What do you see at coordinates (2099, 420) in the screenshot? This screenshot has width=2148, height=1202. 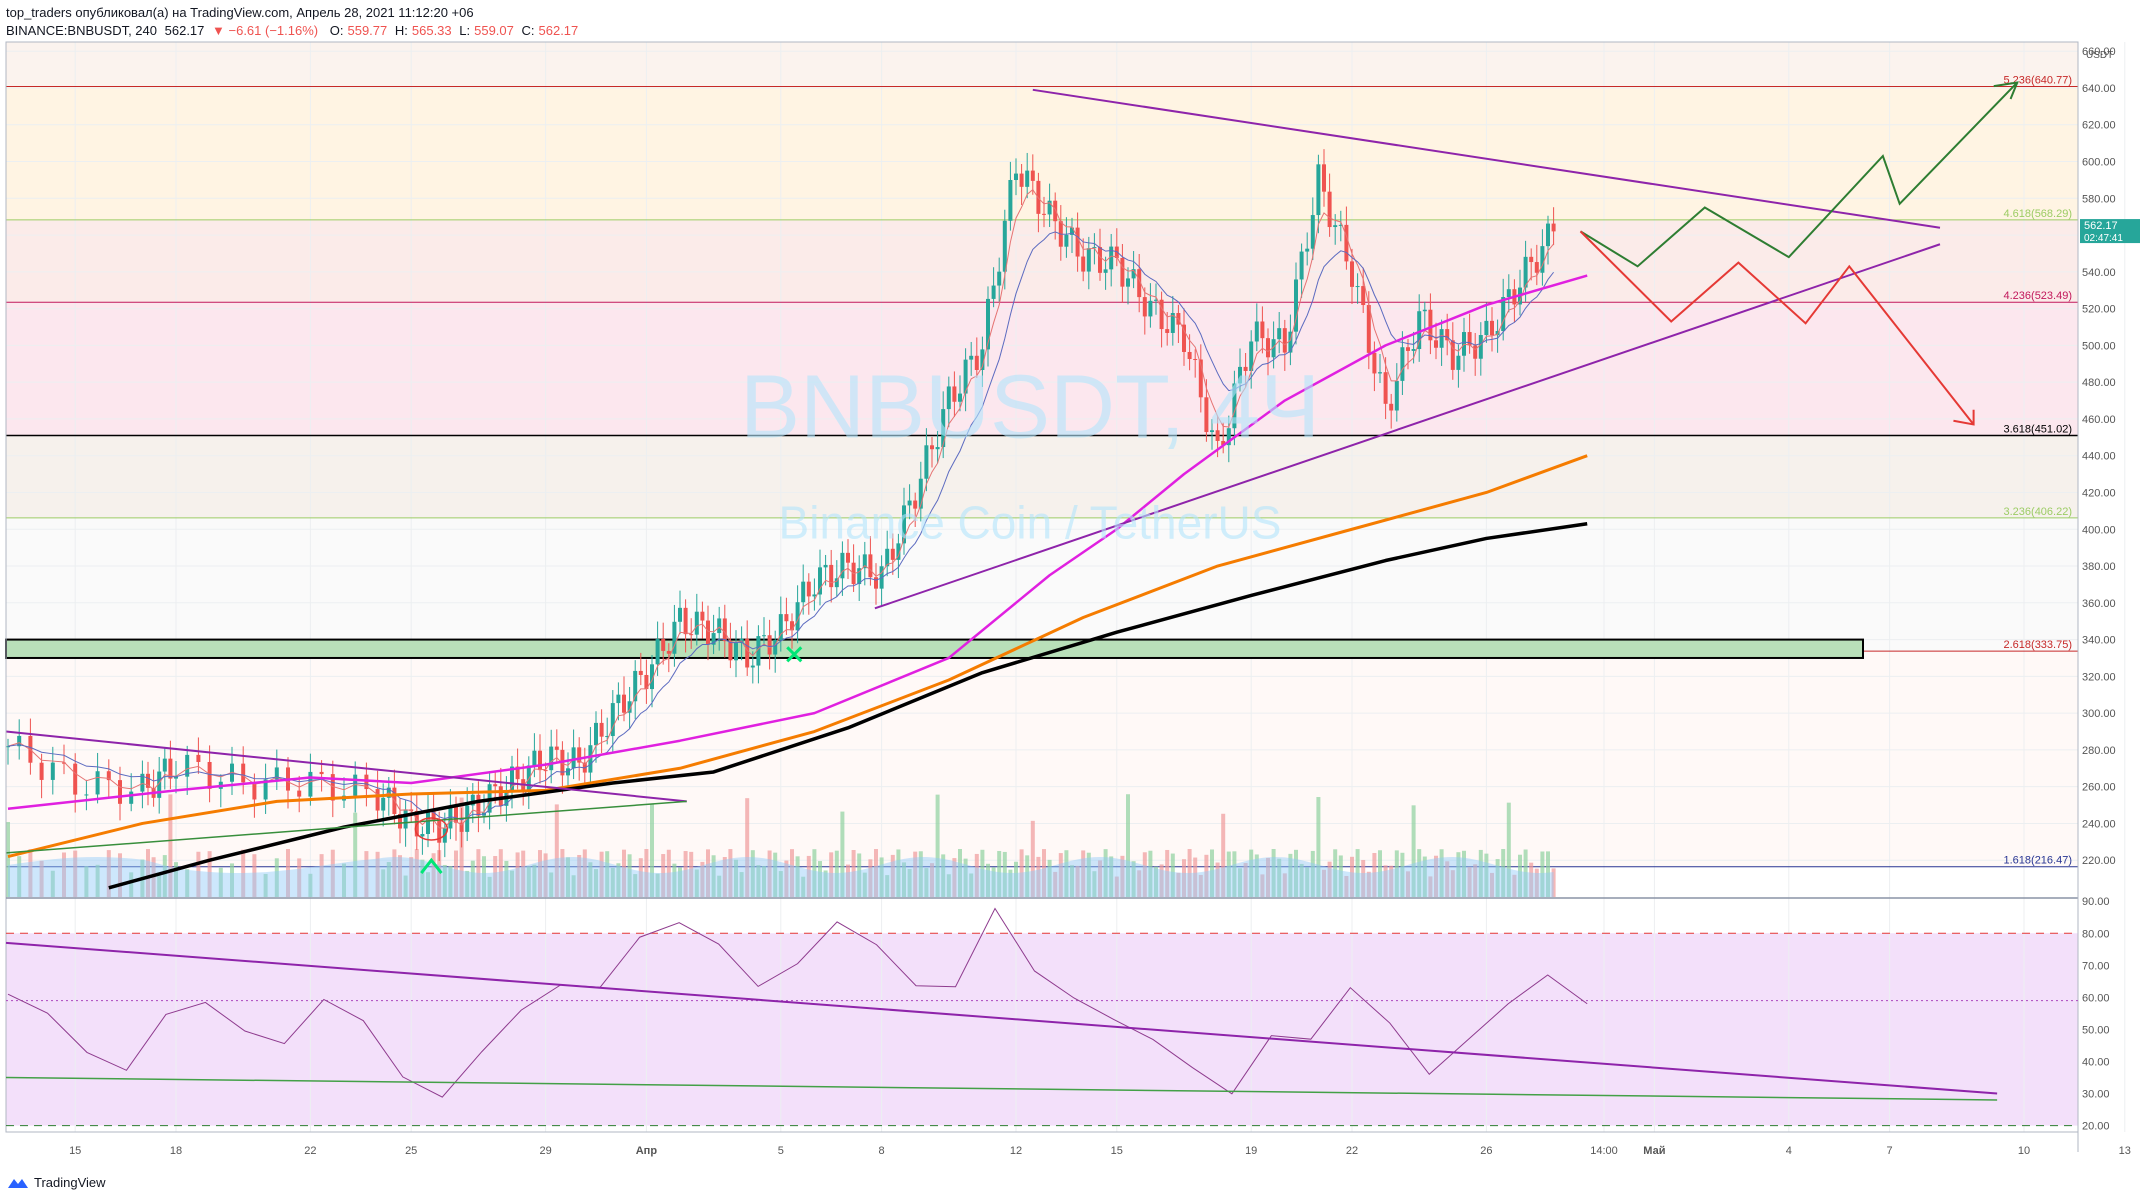 I see `price-axis-tick: 460.00` at bounding box center [2099, 420].